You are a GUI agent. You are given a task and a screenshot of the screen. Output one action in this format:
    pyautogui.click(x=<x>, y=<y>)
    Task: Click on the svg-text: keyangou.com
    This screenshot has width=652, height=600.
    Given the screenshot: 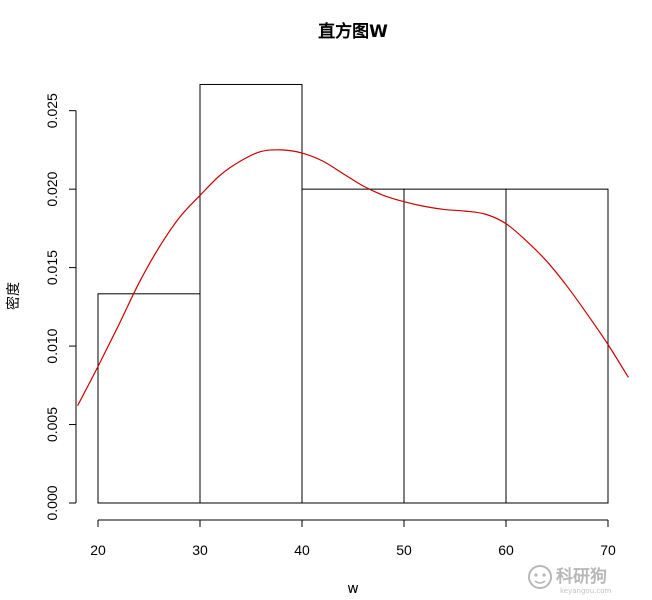 What is the action you would take?
    pyautogui.click(x=585, y=591)
    